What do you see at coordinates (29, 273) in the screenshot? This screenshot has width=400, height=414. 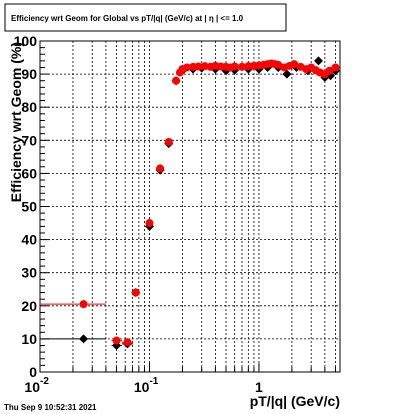 I see `y-tick-label: 30` at bounding box center [29, 273].